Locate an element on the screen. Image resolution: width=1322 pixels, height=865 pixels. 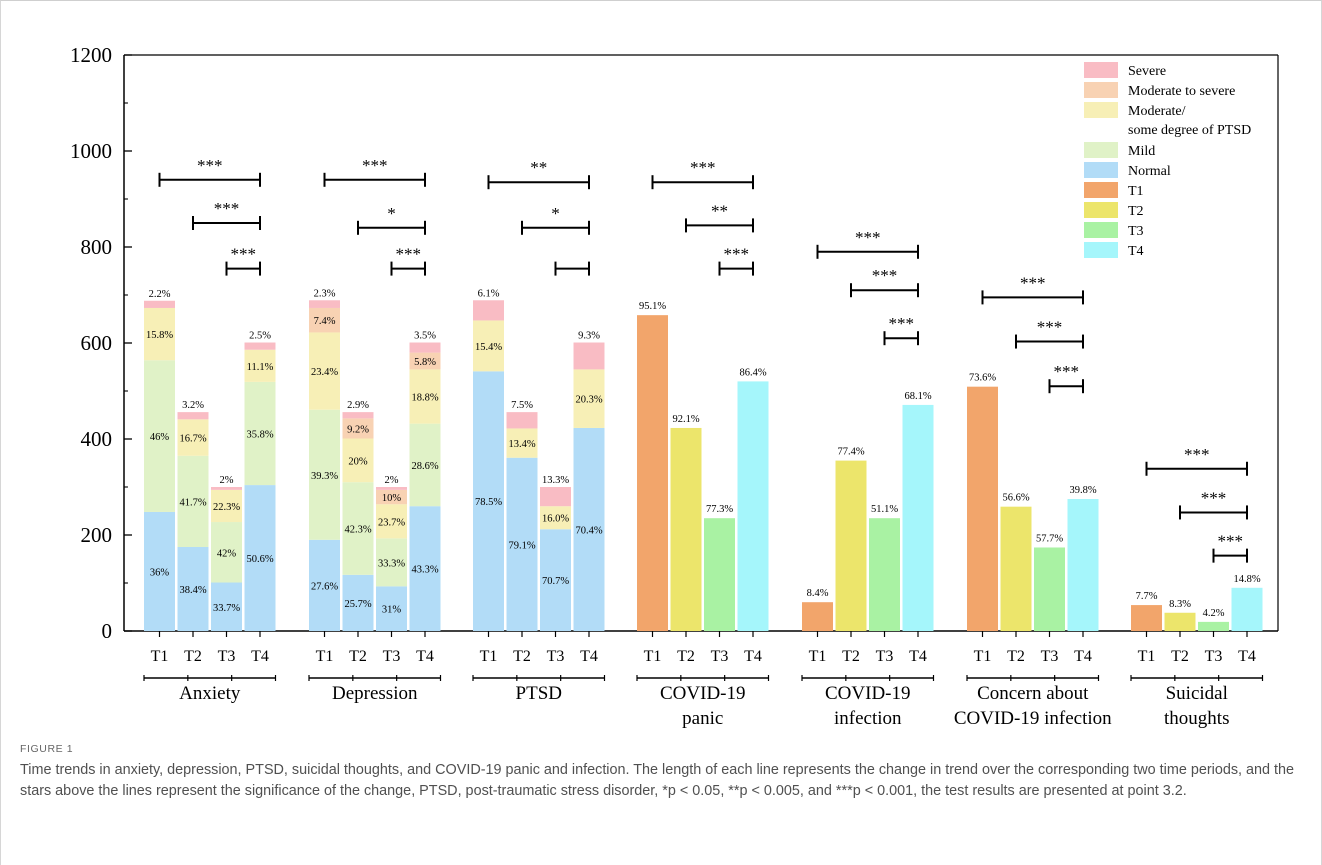
data-label: 70.7% is located at coordinates (555, 581).